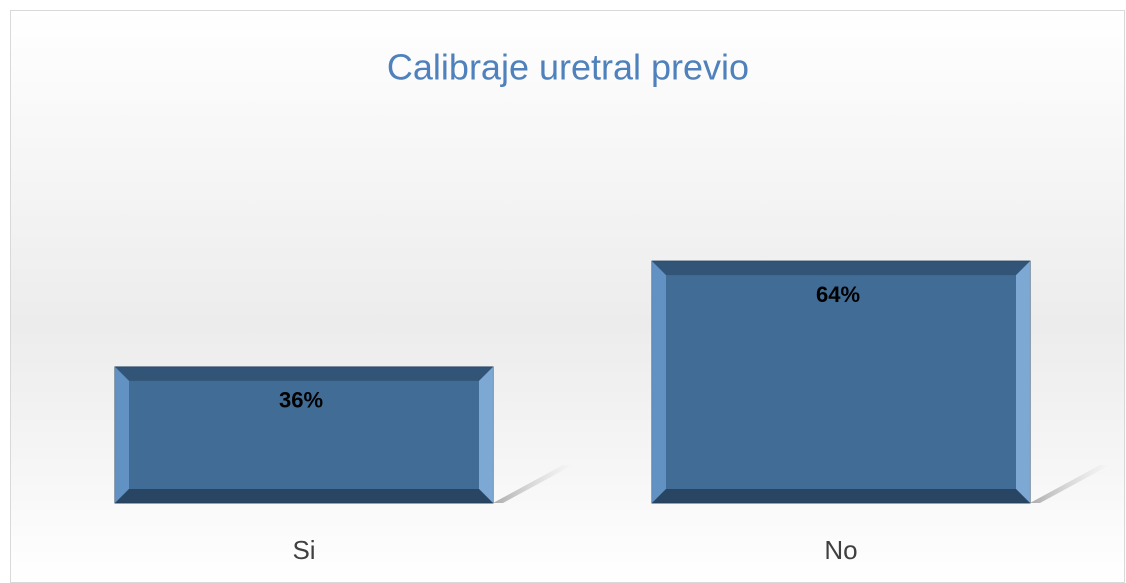 The image size is (1126, 583). Describe the element at coordinates (568, 67) in the screenshot. I see `chart-title: Calibraje uretral previo` at that location.